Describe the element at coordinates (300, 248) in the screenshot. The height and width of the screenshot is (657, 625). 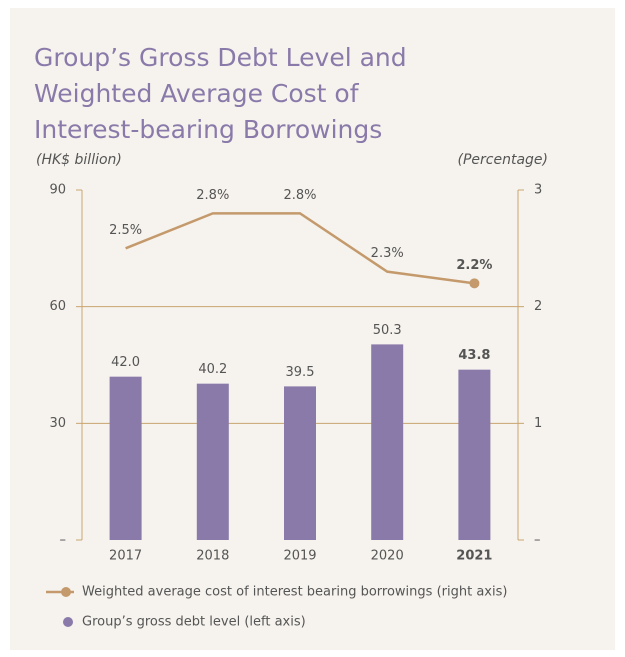
I see `line` at that location.